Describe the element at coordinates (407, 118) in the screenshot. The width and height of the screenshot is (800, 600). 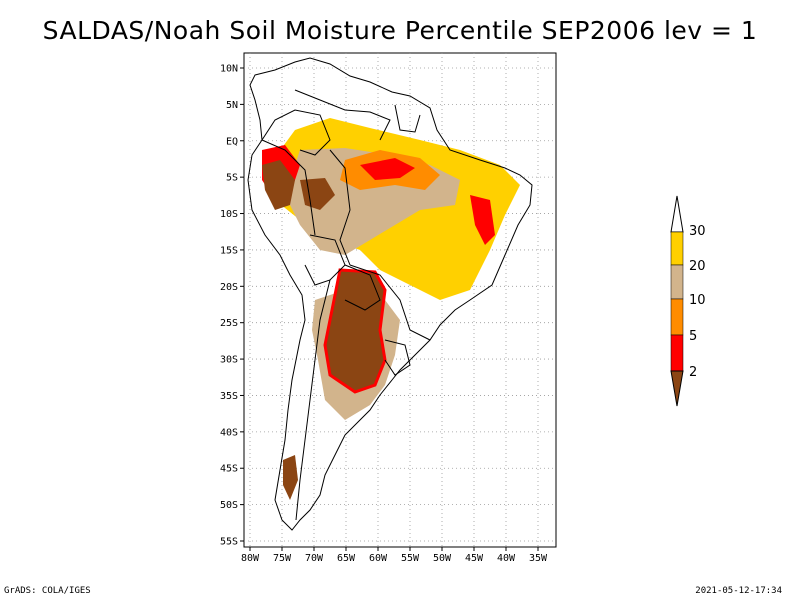
I see `border-guianas` at that location.